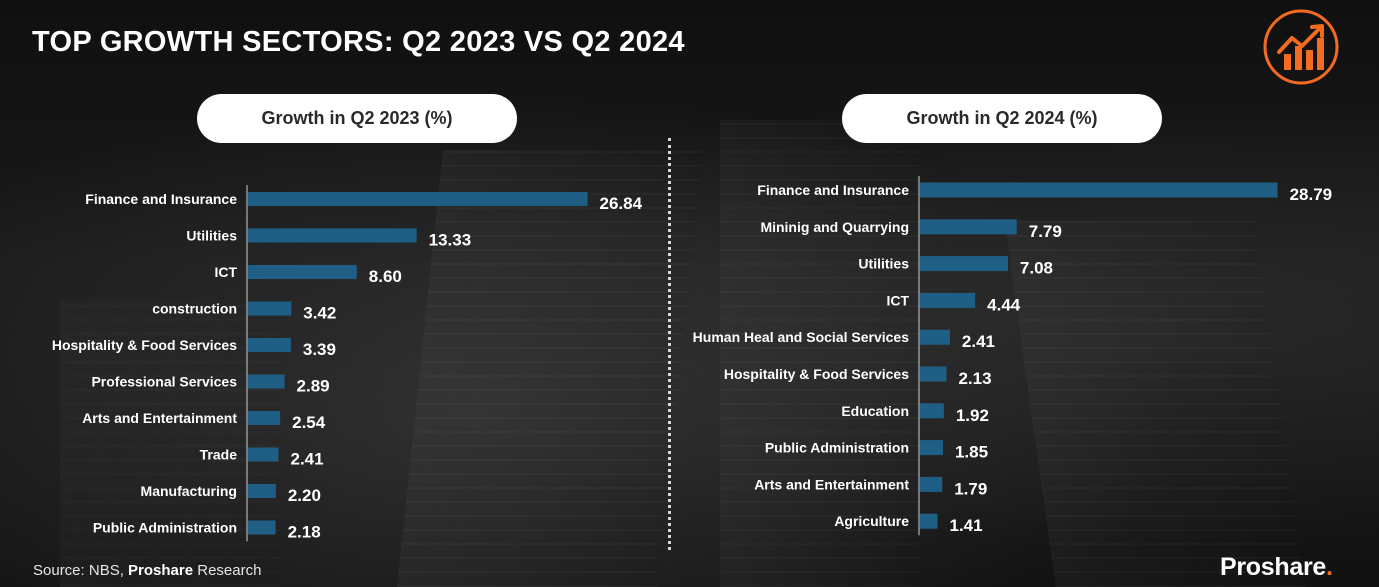 The image size is (1379, 587). Describe the element at coordinates (1004, 304) in the screenshot. I see `value-label: 4.44` at that location.